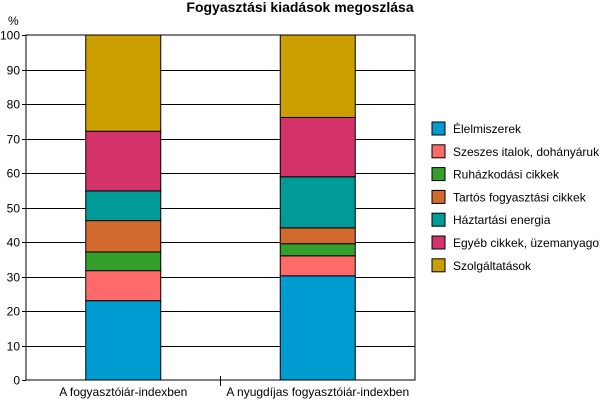 The height and width of the screenshot is (400, 600). Describe the element at coordinates (10, 36) in the screenshot. I see `y-tick-label: 100` at that location.